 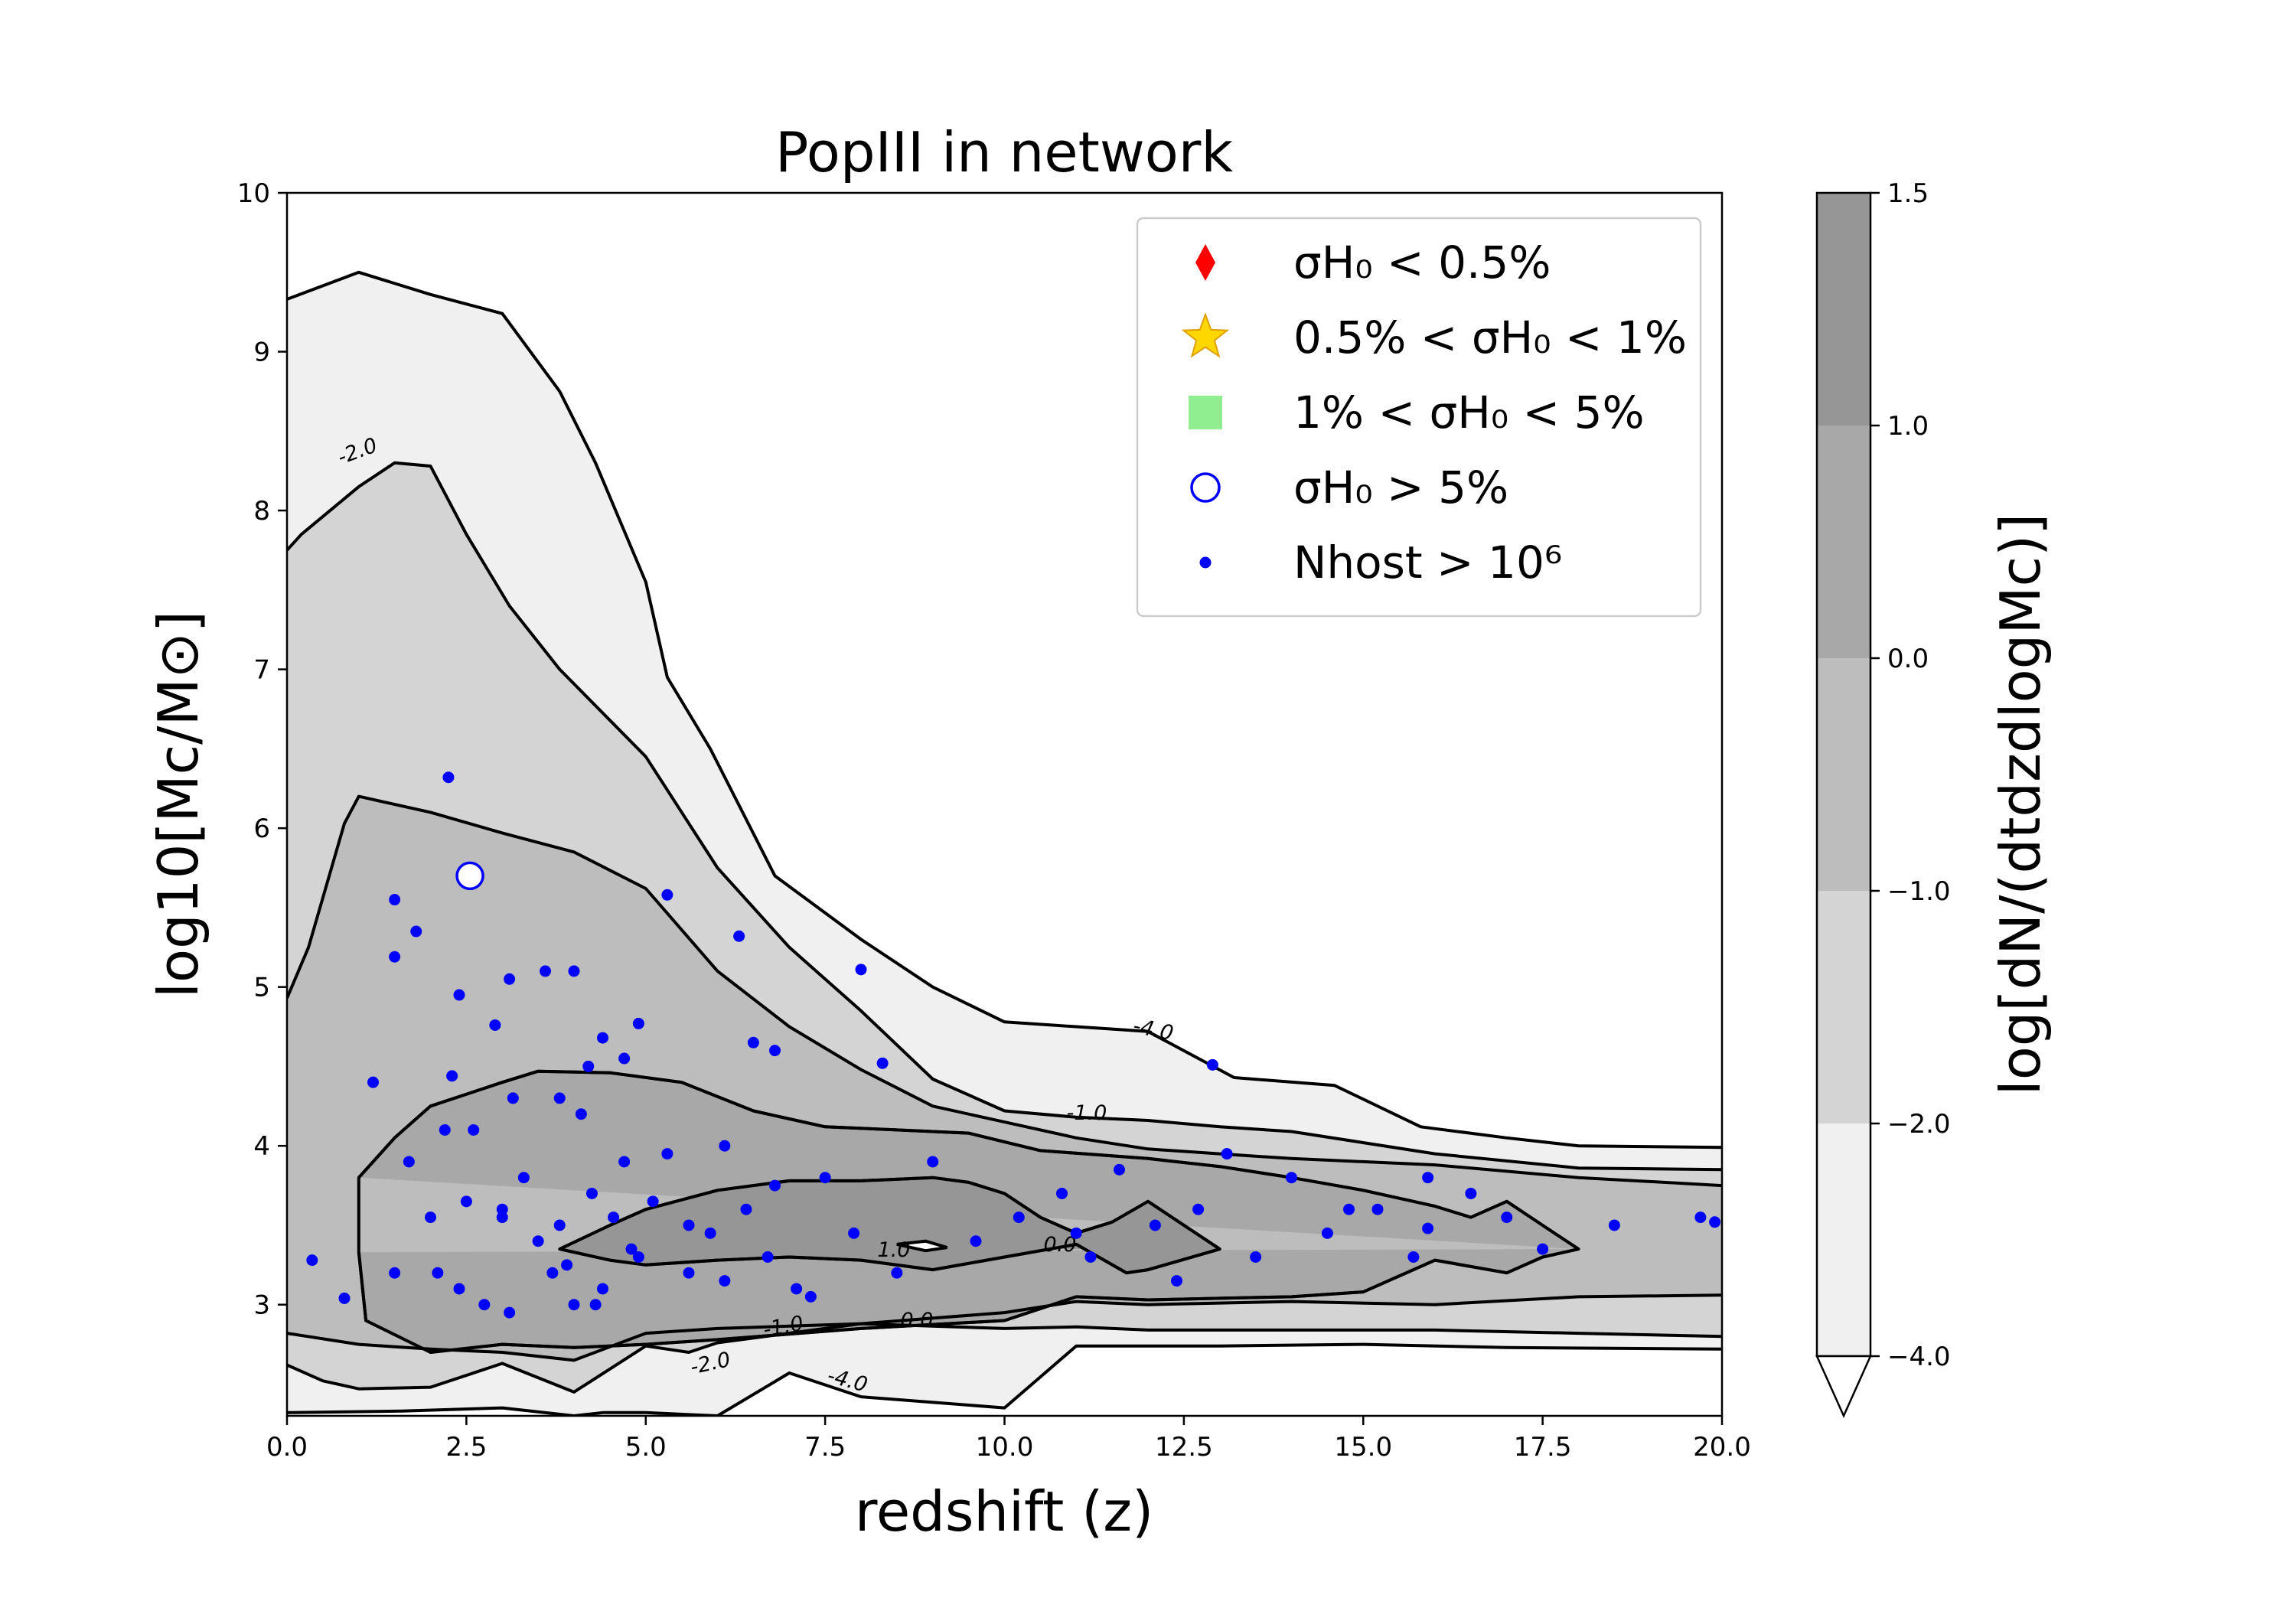 What do you see at coordinates (1908, 426) in the screenshot?
I see `colorbar-tick-label: 1.0` at bounding box center [1908, 426].